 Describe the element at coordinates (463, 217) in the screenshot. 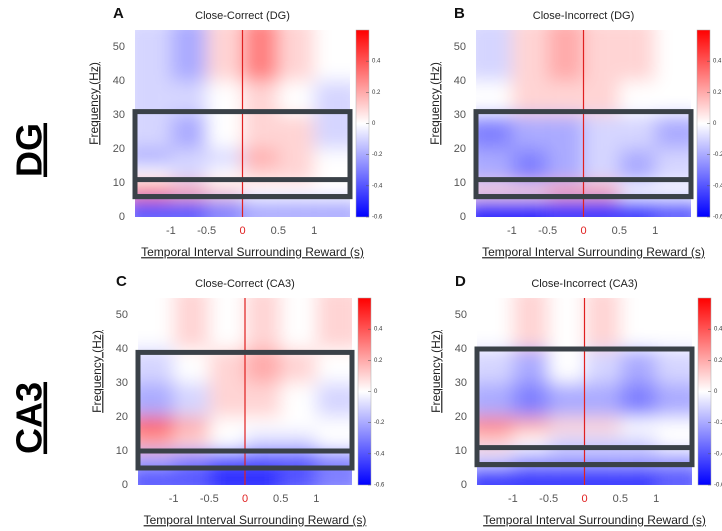

I see `y-tick-label: 0` at that location.